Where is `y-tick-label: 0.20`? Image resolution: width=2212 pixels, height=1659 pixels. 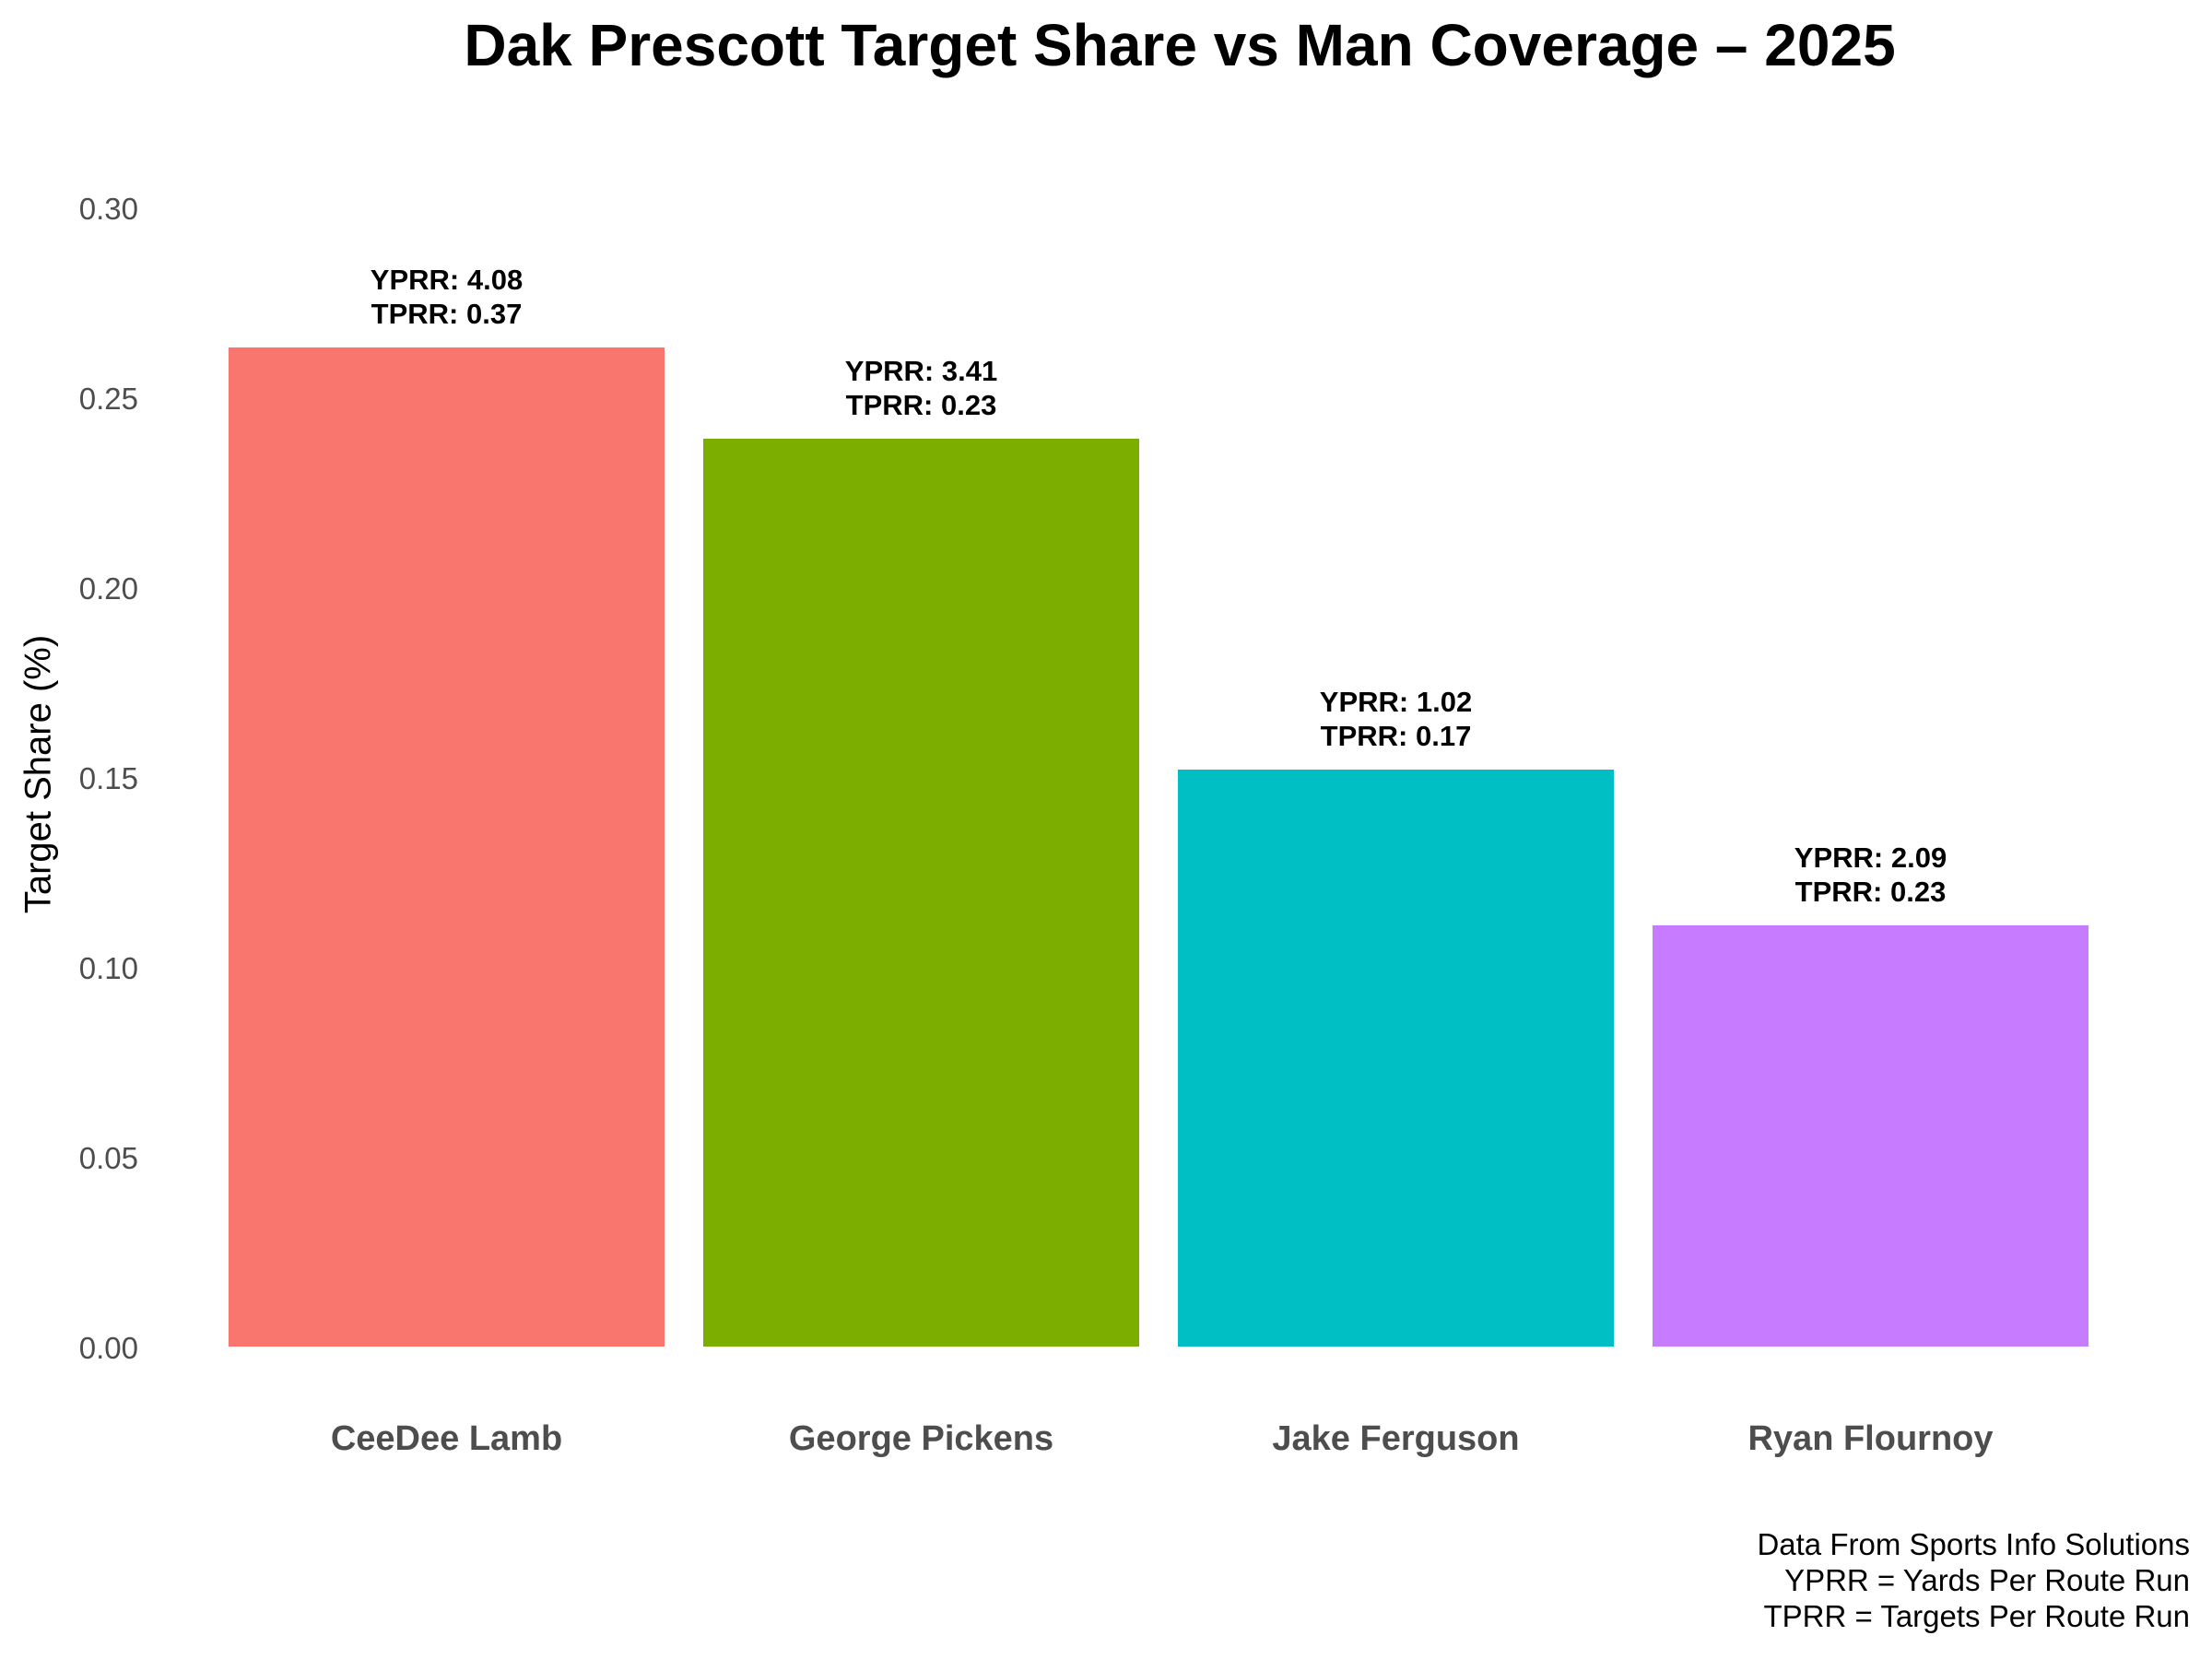
y-tick-label: 0.20 is located at coordinates (108, 588).